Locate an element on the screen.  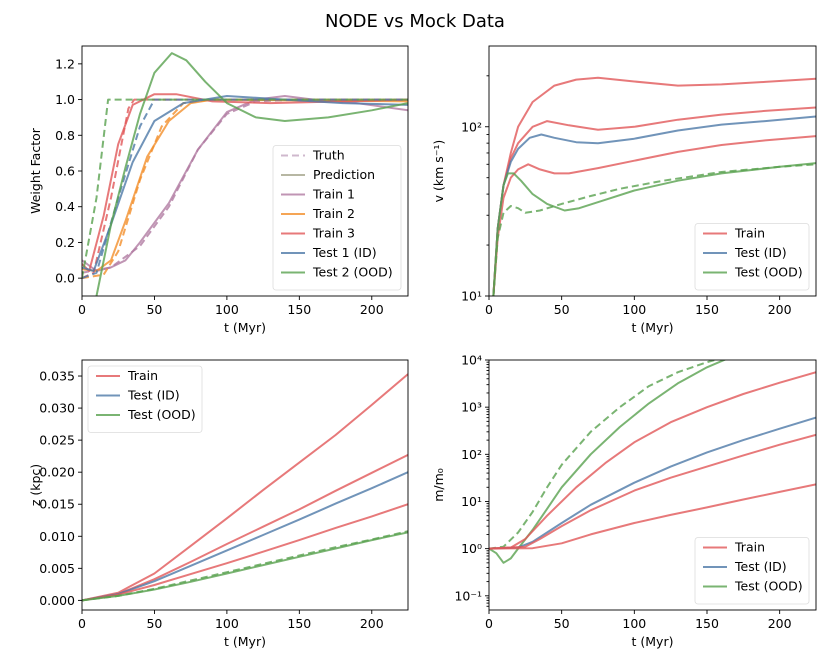
y-tick-label: 10⁴ is located at coordinates (471, 360).